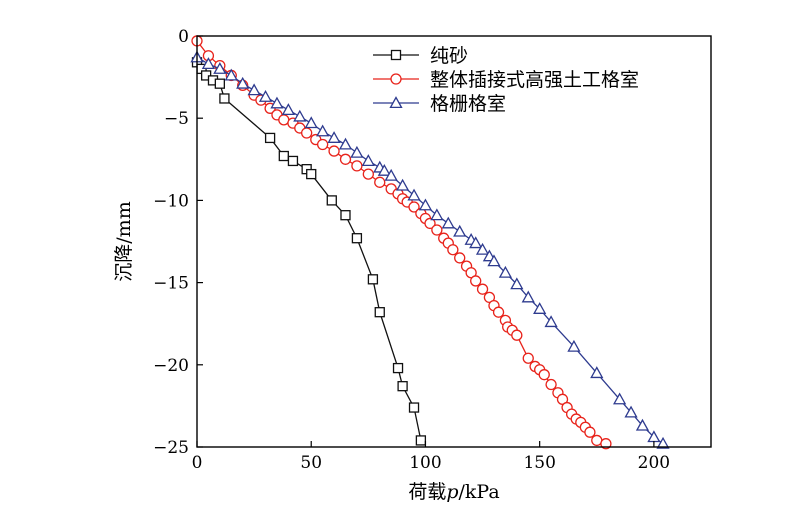  What do you see at coordinates (171, 201) in the screenshot?
I see `y-tick-label: −10` at bounding box center [171, 201].